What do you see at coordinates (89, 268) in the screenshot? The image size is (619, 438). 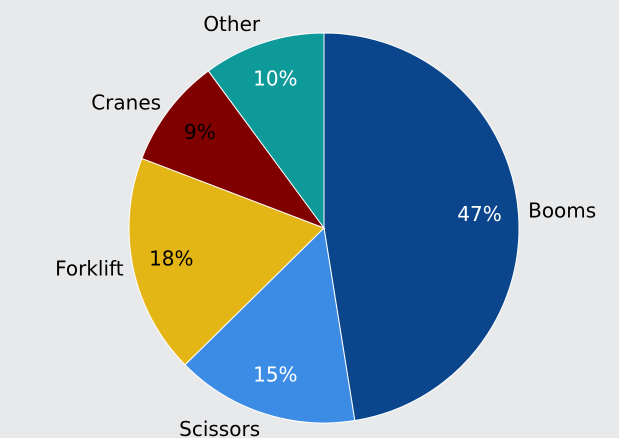 I see `category-label: Forklift` at bounding box center [89, 268].